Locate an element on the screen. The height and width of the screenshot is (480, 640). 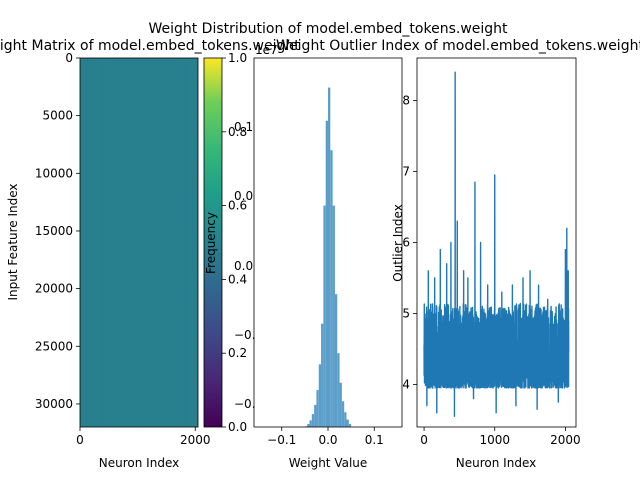
outlier-ytick-label: 7 is located at coordinates (406, 172).